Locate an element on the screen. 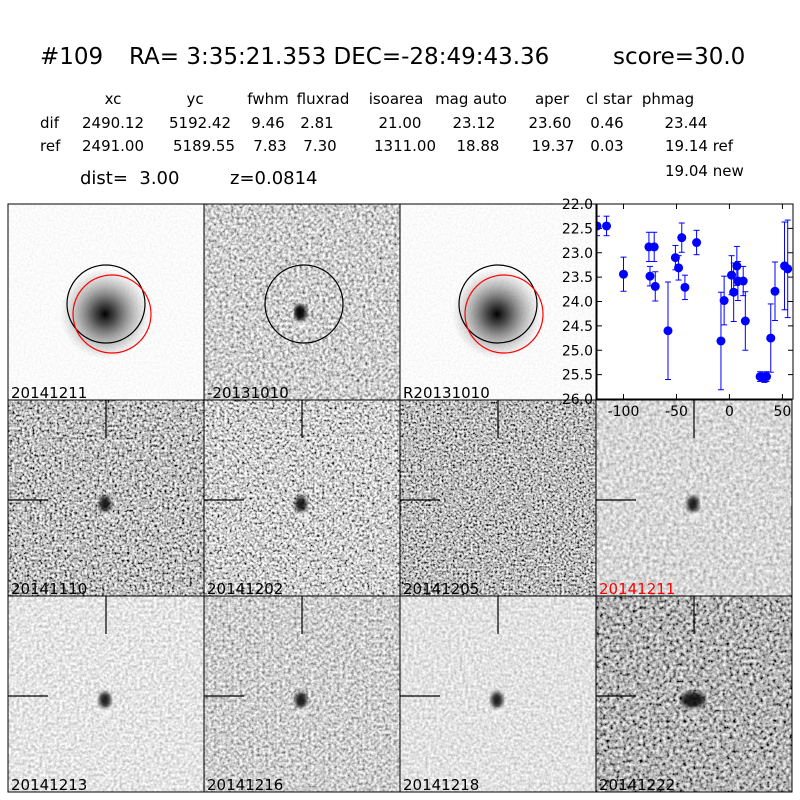 This screenshot has width=800, height=800. redshift: z=0.0814 is located at coordinates (274, 178).